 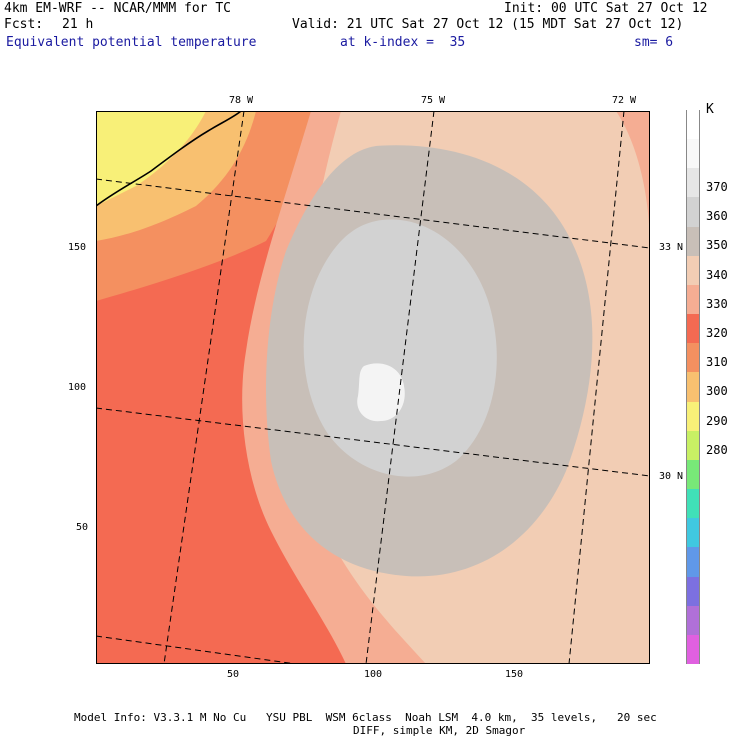 I want to click on y-tick-150: 150, so click(x=77, y=248).